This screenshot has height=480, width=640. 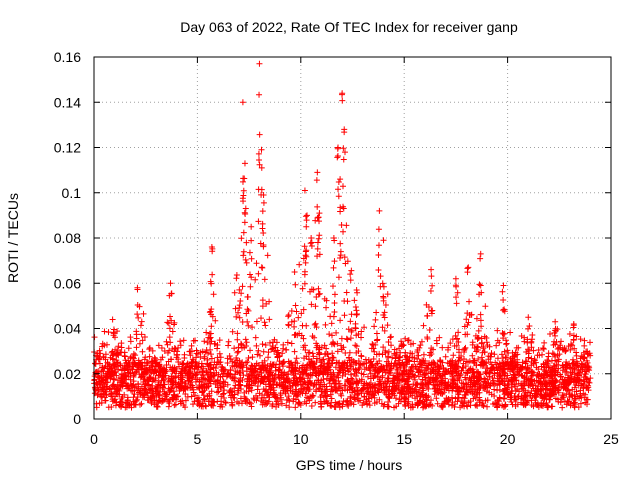 I want to click on y-tick-label: 0.04, so click(x=67, y=329).